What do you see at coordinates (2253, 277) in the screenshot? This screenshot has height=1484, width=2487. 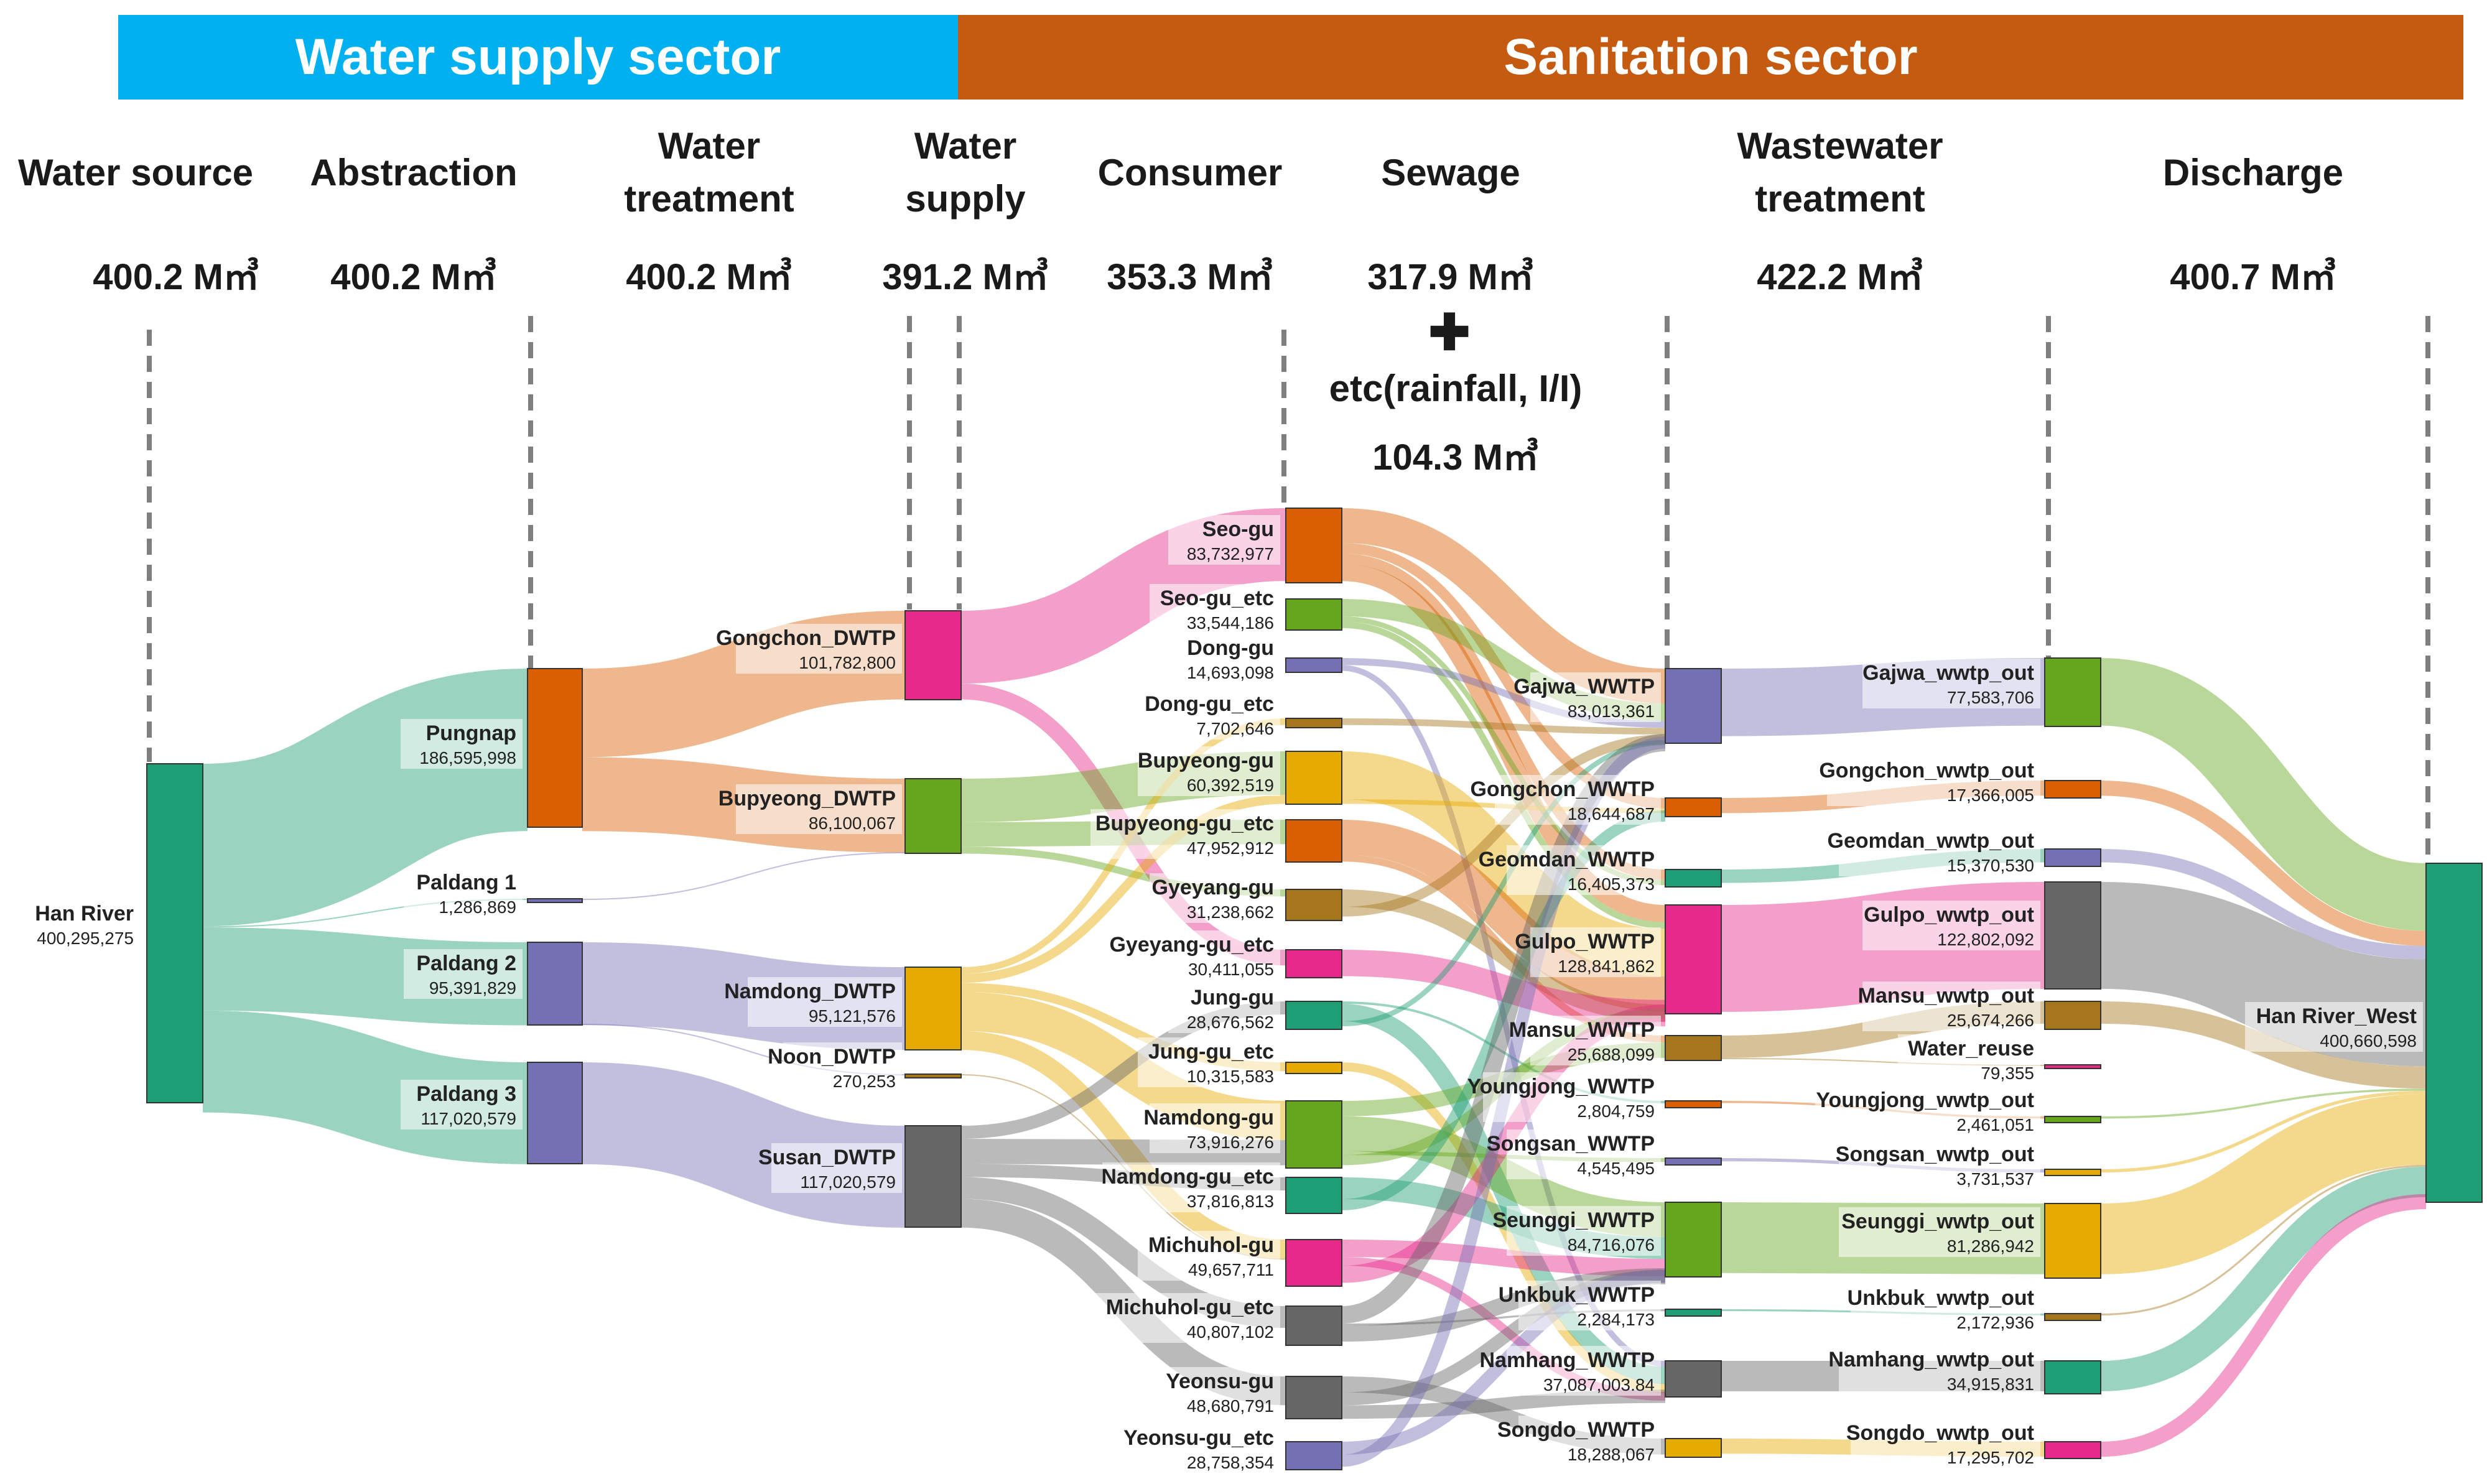 I see `stage-volume-discharge: 400.7 M㎥` at bounding box center [2253, 277].